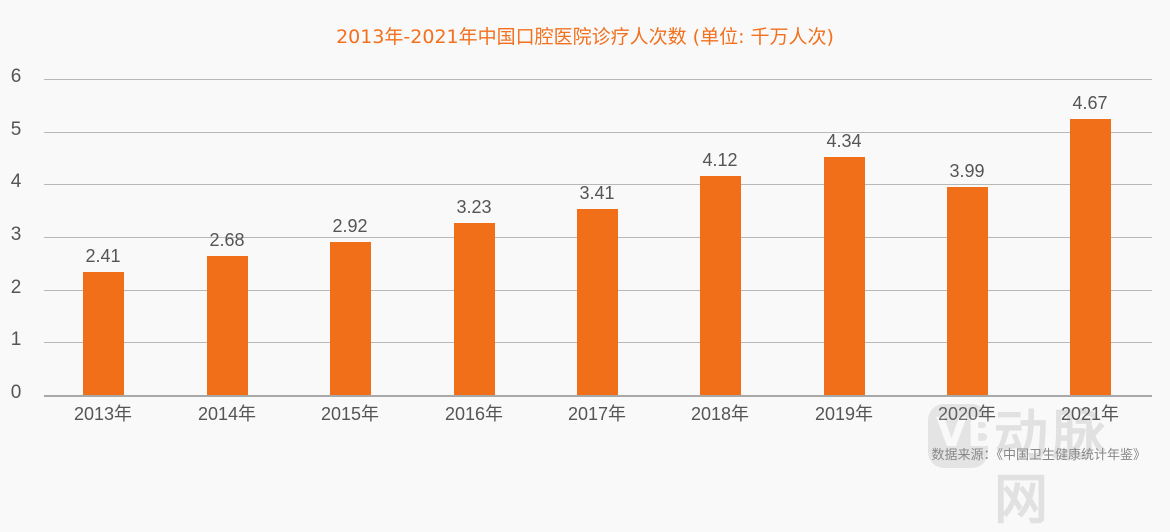  What do you see at coordinates (474, 207) in the screenshot?
I see `value-label: 3.23` at bounding box center [474, 207].